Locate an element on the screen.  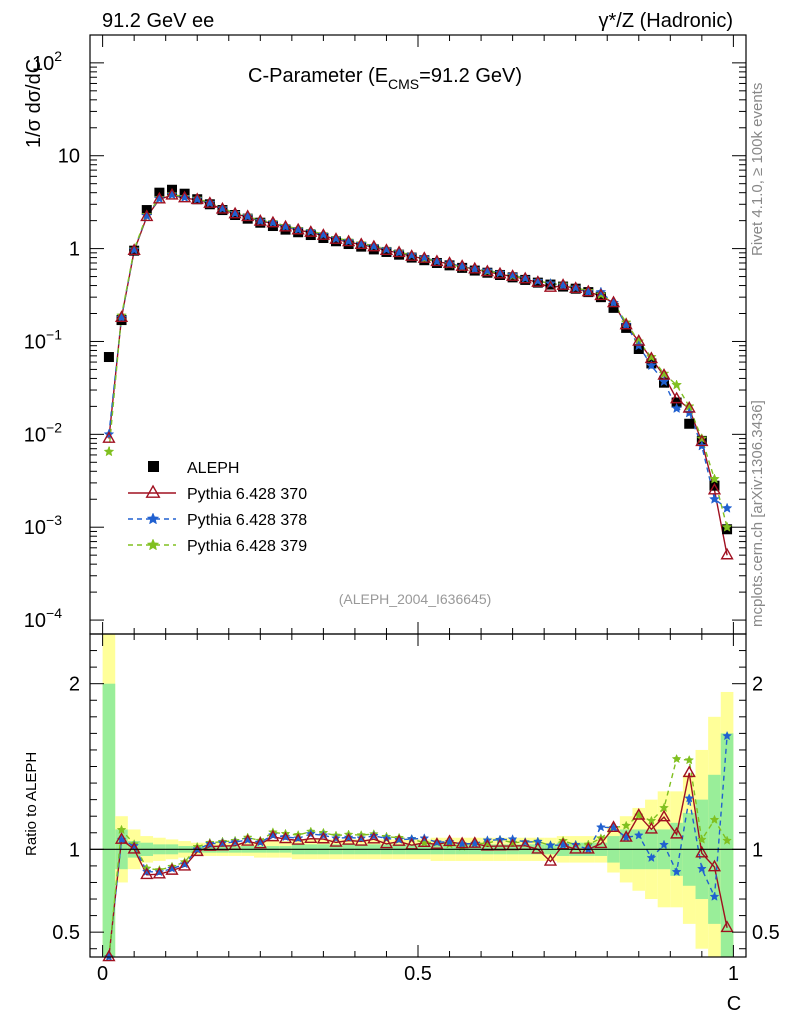
band-green is located at coordinates (727, 845).